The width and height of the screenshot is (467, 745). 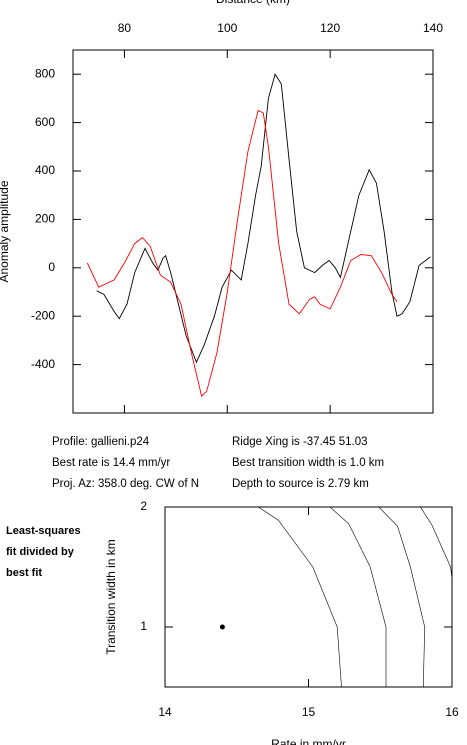 What do you see at coordinates (308, 741) in the screenshot?
I see `x-axis-label: Rate in mm/yr` at bounding box center [308, 741].